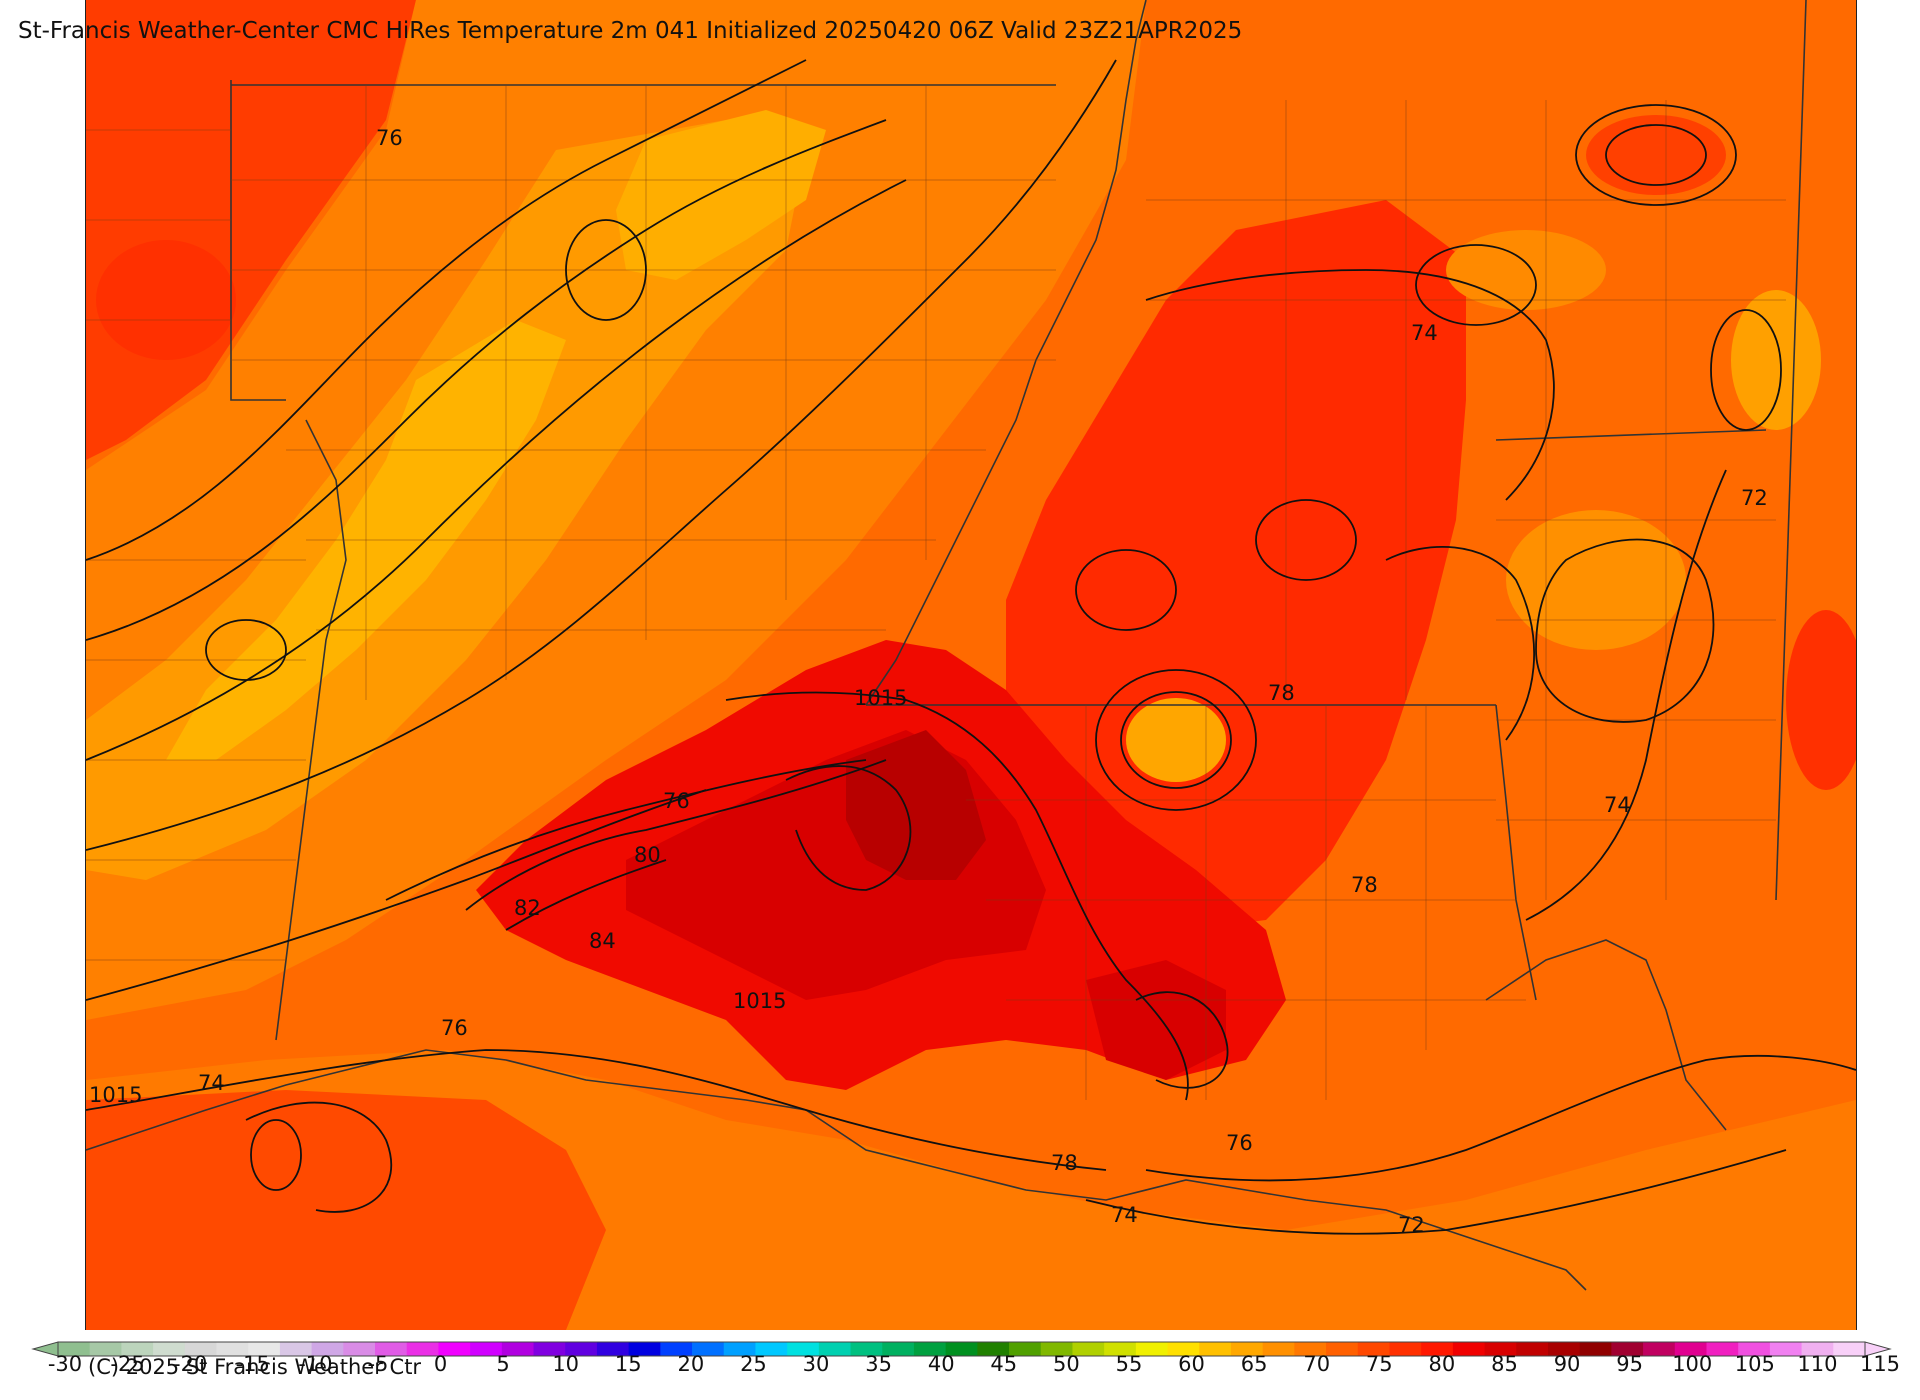 The height and width of the screenshot is (1400, 1920). What do you see at coordinates (1880, 1364) in the screenshot?
I see `colorbar-tick-label: 115` at bounding box center [1880, 1364].